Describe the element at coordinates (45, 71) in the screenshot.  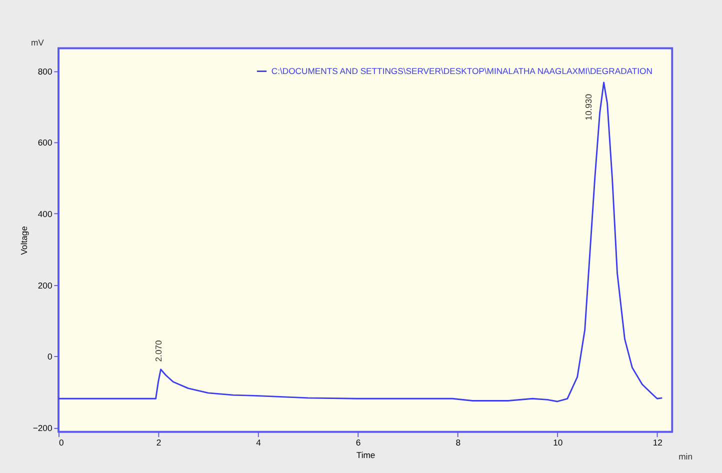
I see `y-tick-label: 800` at that location.